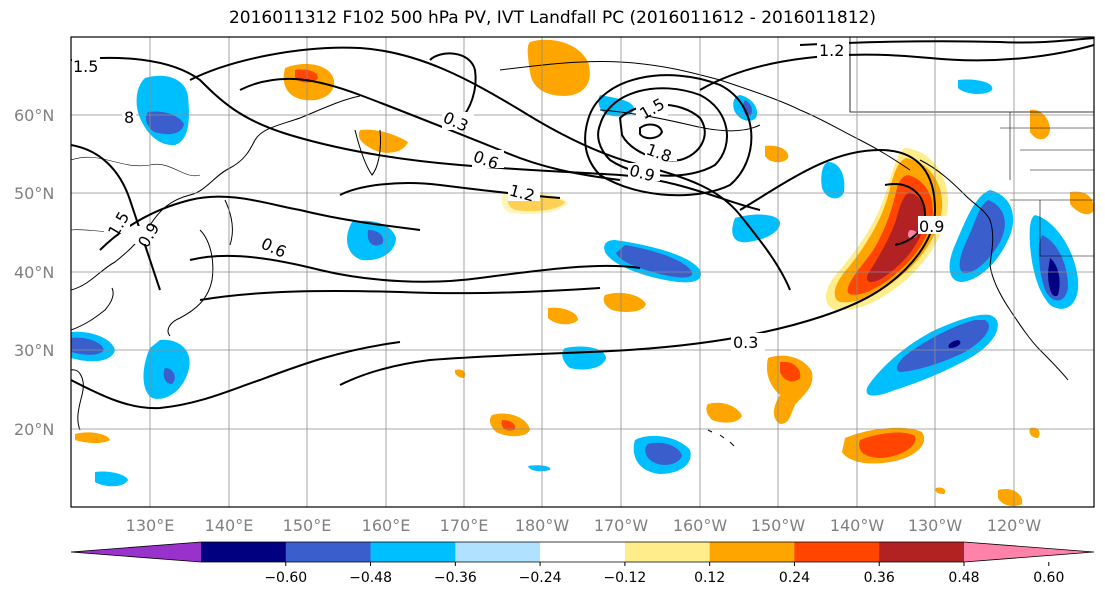 This screenshot has height=601, width=1105. What do you see at coordinates (150, 525) in the screenshot?
I see `lon-tick-label: 130°E` at bounding box center [150, 525].